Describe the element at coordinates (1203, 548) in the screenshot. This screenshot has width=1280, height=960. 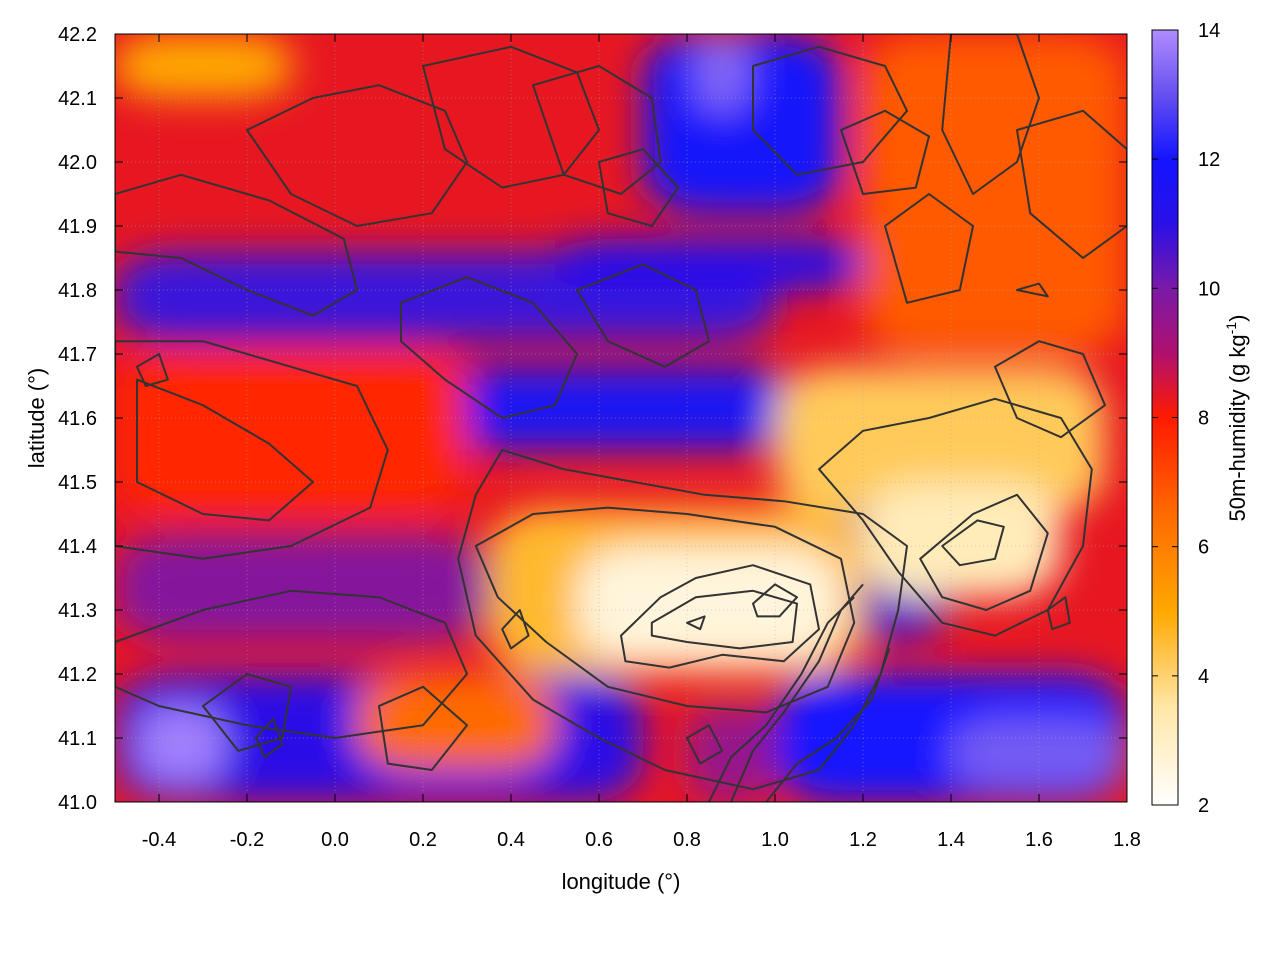
I see `colorbar-tick-label: 6` at that location.